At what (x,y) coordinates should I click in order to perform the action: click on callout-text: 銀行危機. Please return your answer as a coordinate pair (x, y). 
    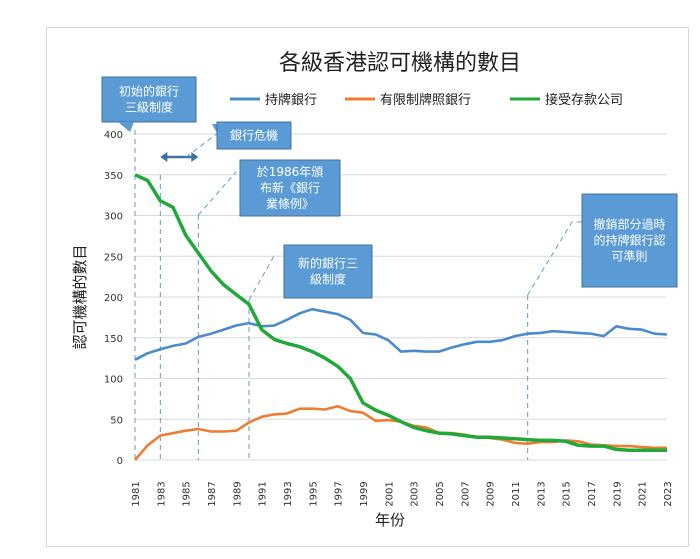
    Looking at the image, I should click on (254, 135).